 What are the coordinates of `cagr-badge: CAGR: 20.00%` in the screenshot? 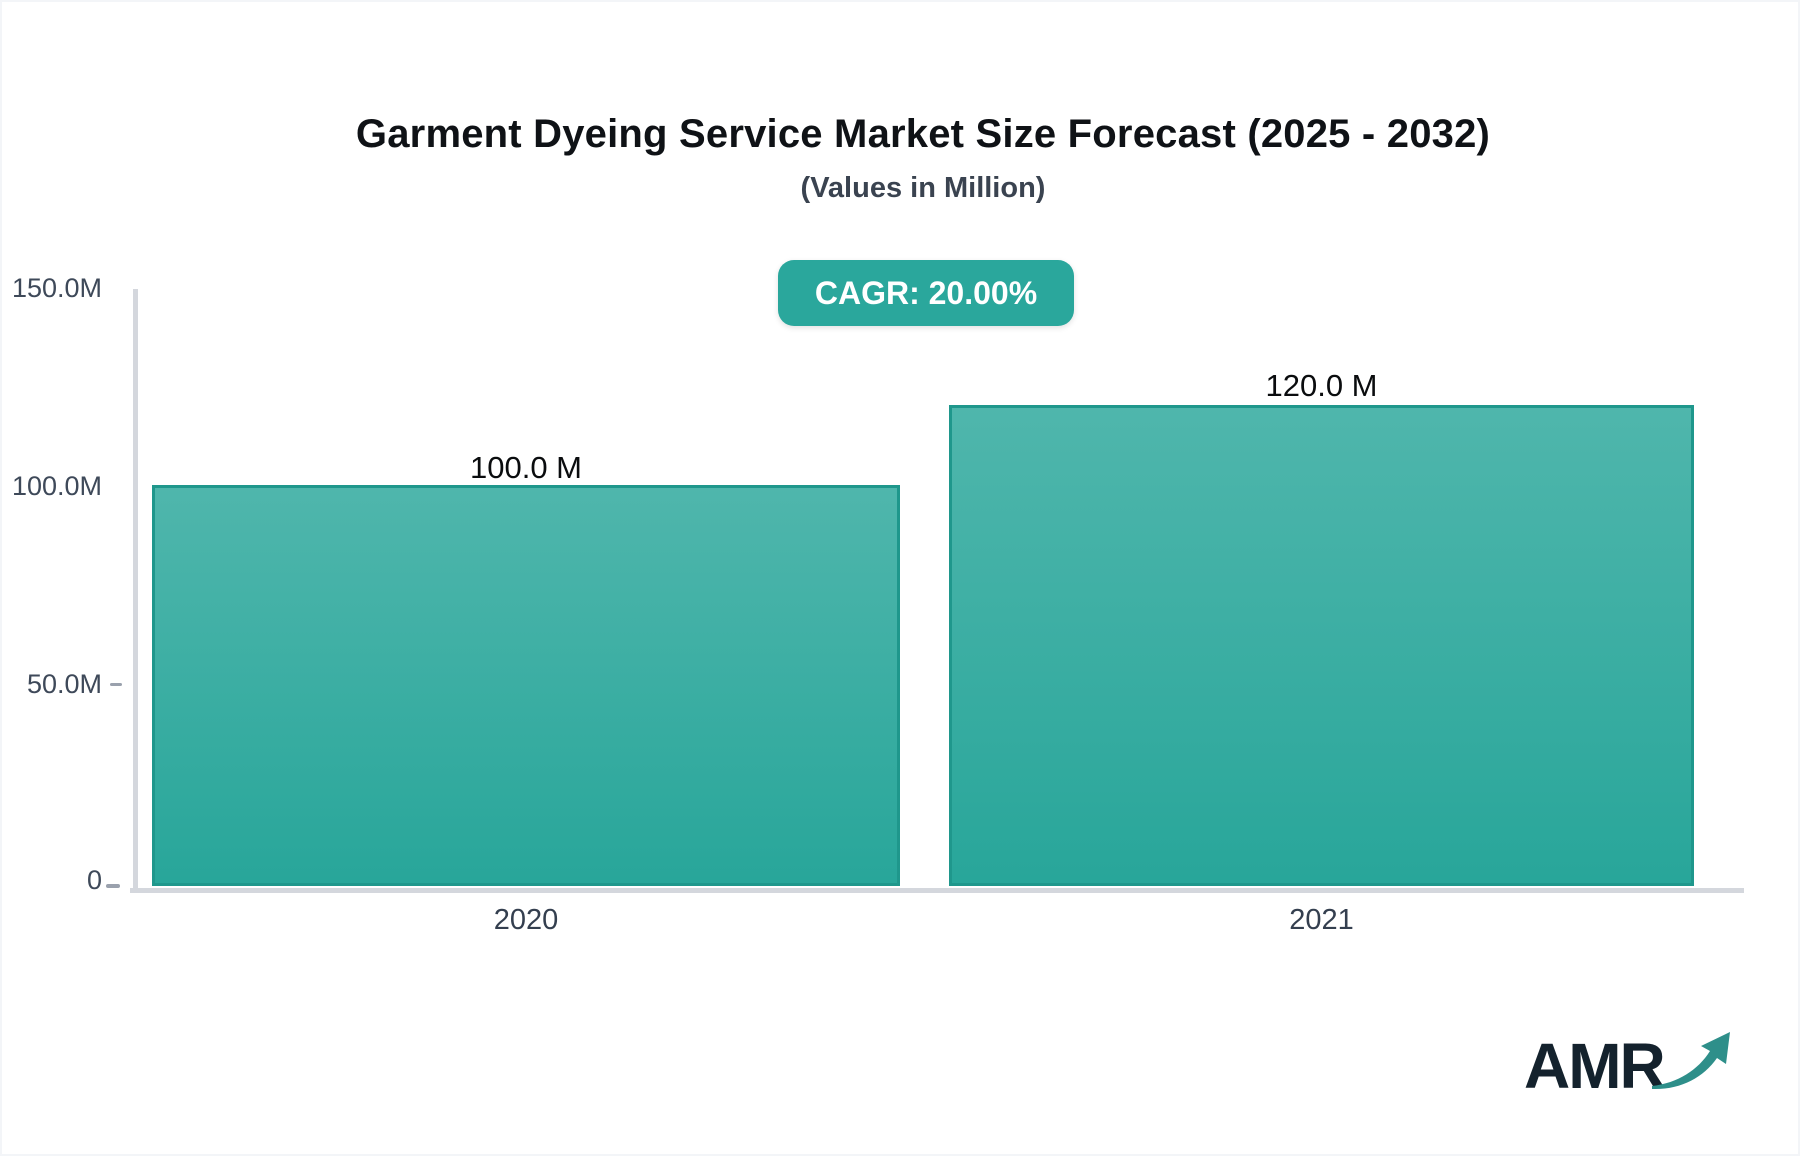 It's located at (926, 293).